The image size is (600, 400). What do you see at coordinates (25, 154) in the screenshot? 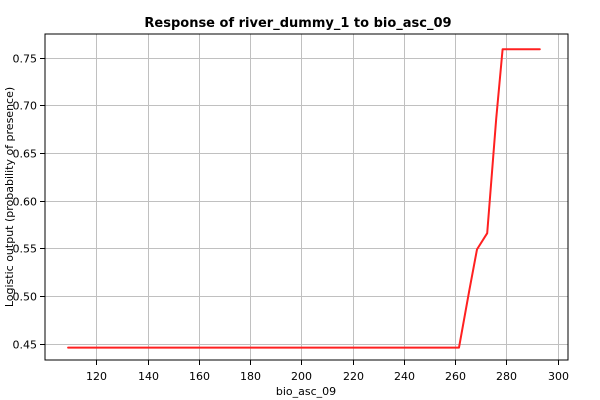
I see `y-tick-label: 0.65` at bounding box center [25, 154].